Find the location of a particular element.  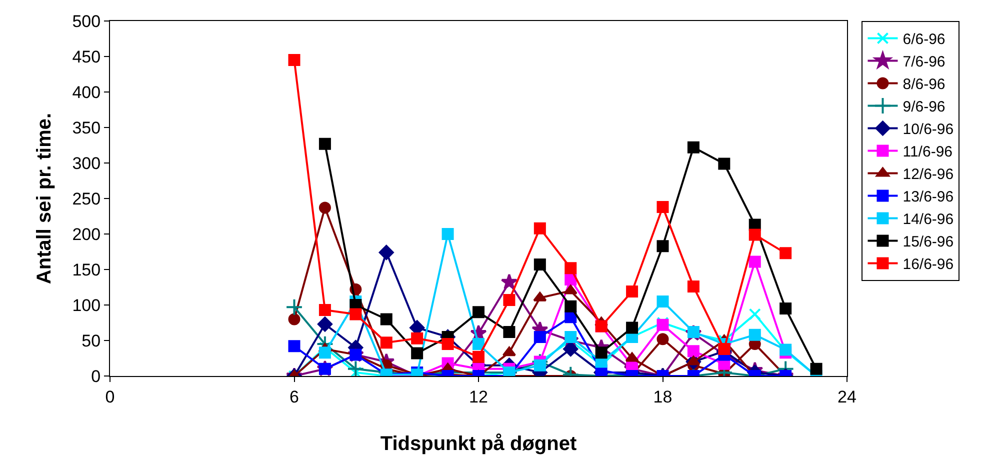

y-axis-title: Antall sei pr. time. is located at coordinates (45, 198).